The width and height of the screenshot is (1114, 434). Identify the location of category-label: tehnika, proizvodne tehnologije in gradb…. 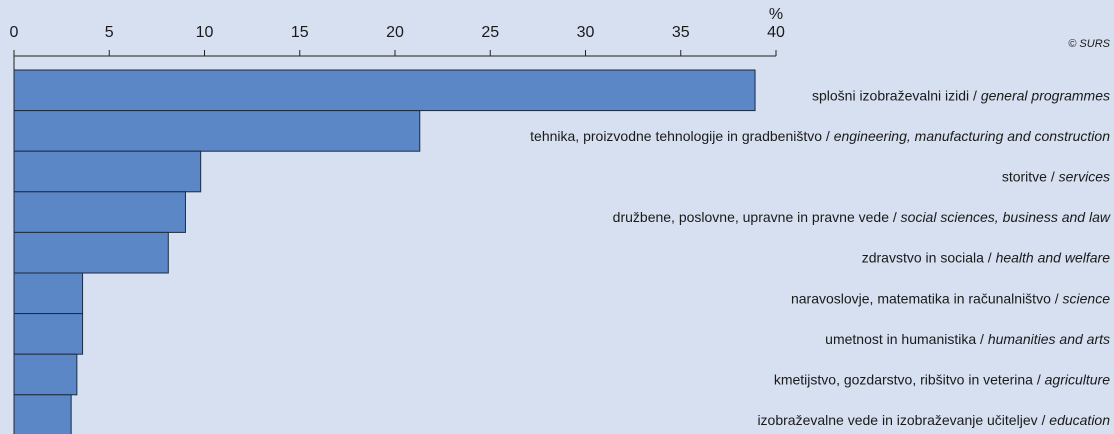
(820, 136).